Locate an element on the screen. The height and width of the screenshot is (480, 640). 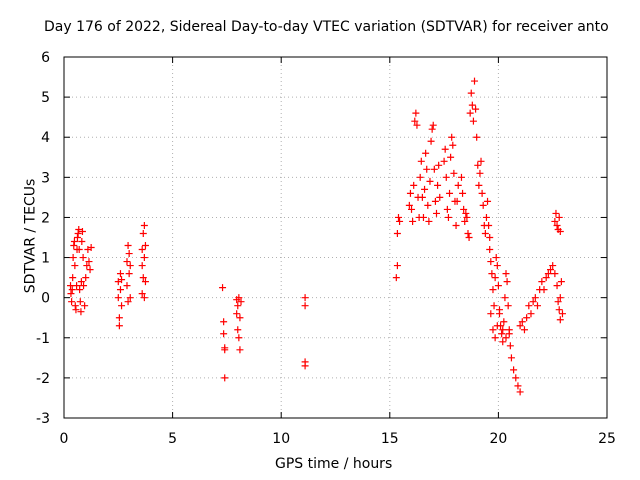
y-axis-label: SDTVAR / TECUs is located at coordinates (30, 236).